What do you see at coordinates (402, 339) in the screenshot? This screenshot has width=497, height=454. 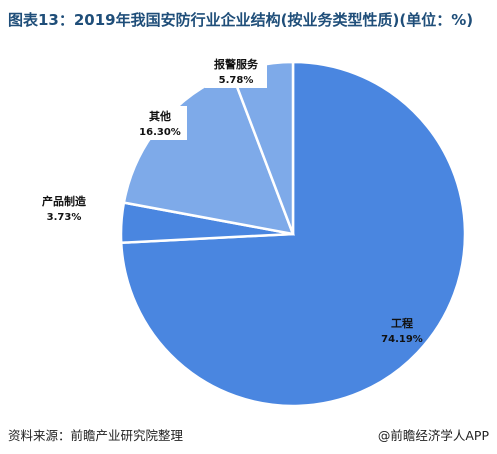 I see `slice-value-label-1: 74.19%` at bounding box center [402, 339].